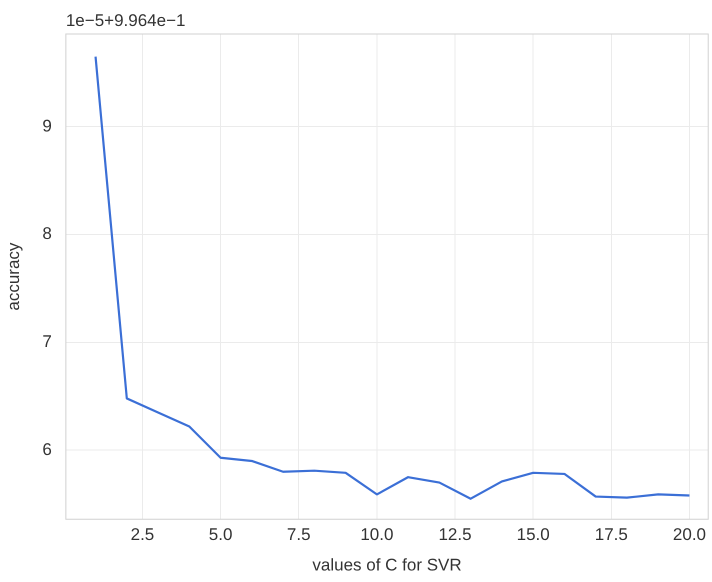  What do you see at coordinates (298, 534) in the screenshot?
I see `x-tick-label: 7.5` at bounding box center [298, 534].